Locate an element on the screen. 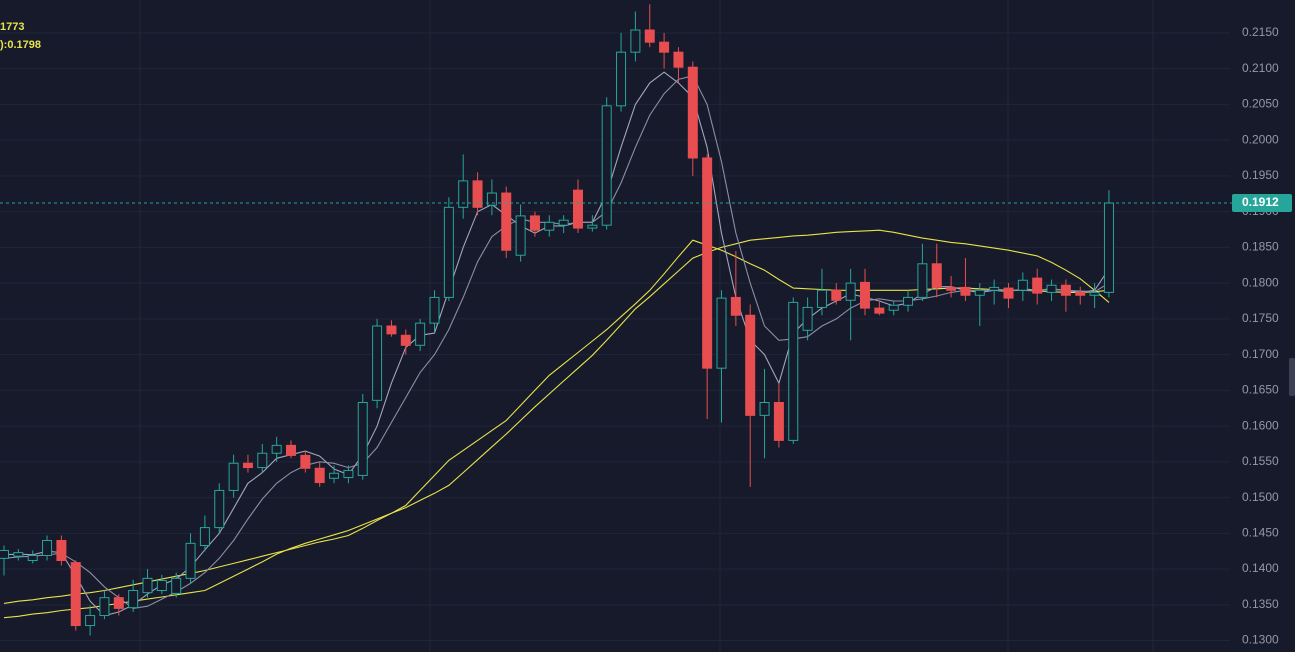  y-tick-label: 0.1300 is located at coordinates (1260, 640).